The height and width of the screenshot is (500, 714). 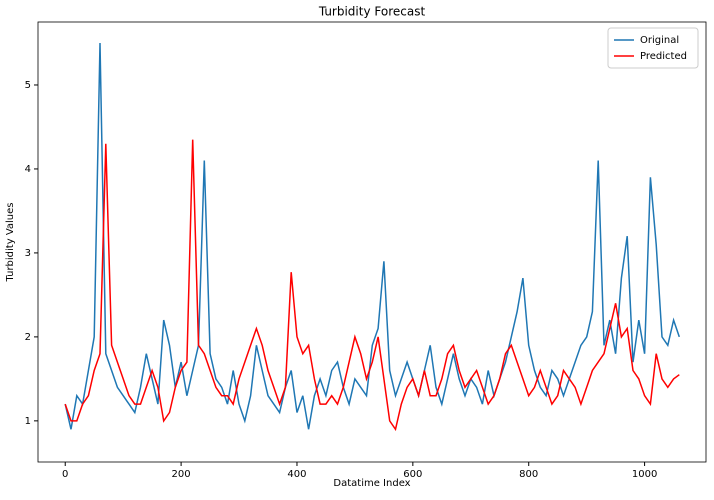 I want to click on x-tick-label: 200, so click(x=181, y=474).